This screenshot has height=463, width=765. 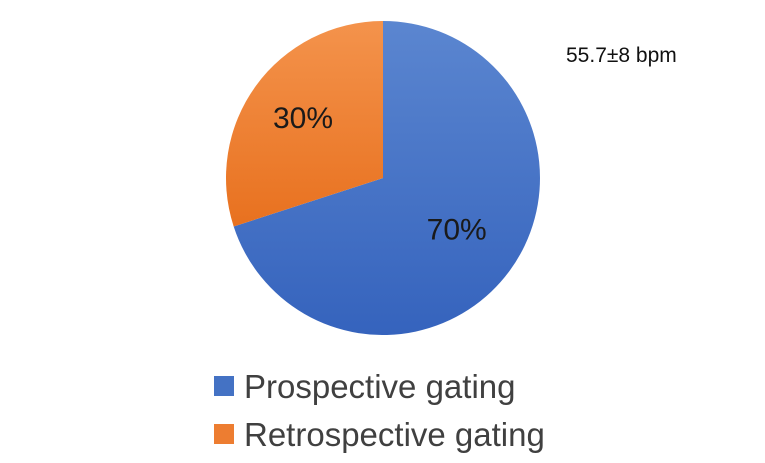 I want to click on legend-item-prospective: Prospective gating, so click(x=379, y=386).